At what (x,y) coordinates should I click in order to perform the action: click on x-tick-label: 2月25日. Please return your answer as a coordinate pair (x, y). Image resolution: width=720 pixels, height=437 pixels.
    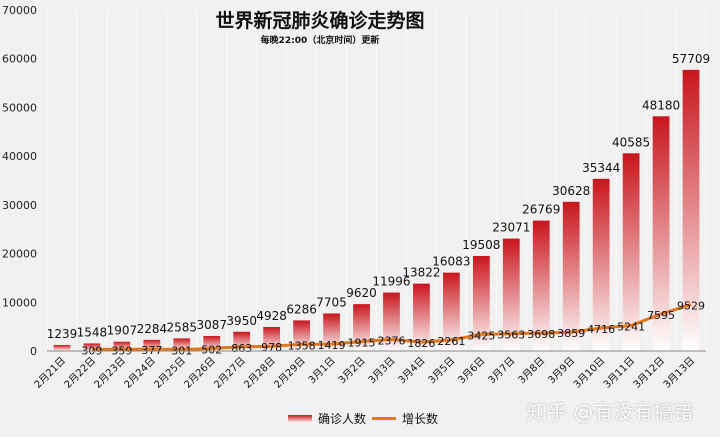
    Looking at the image, I should click on (170, 373).